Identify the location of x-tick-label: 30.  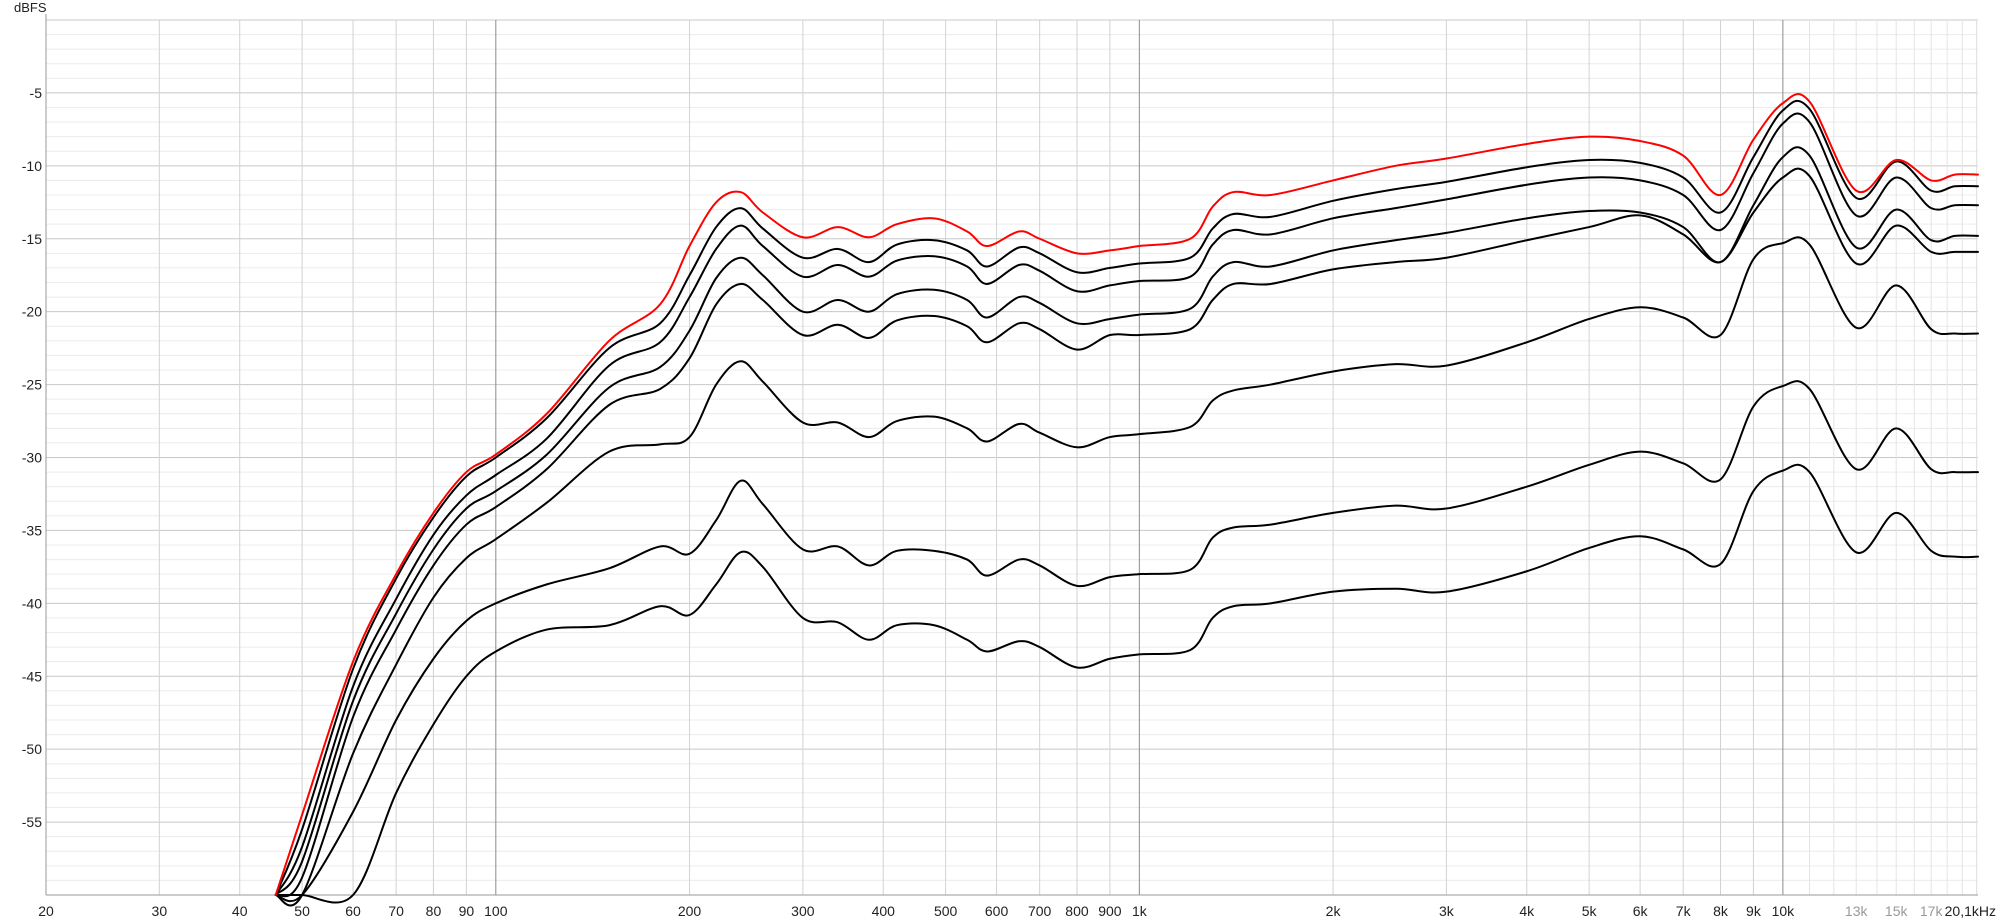
(160, 911).